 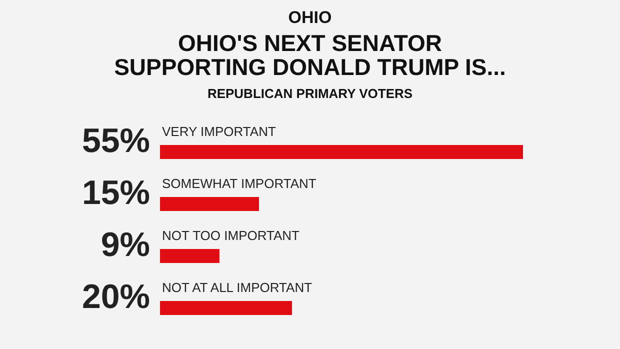 I want to click on data-label: 20%, so click(x=116, y=297).